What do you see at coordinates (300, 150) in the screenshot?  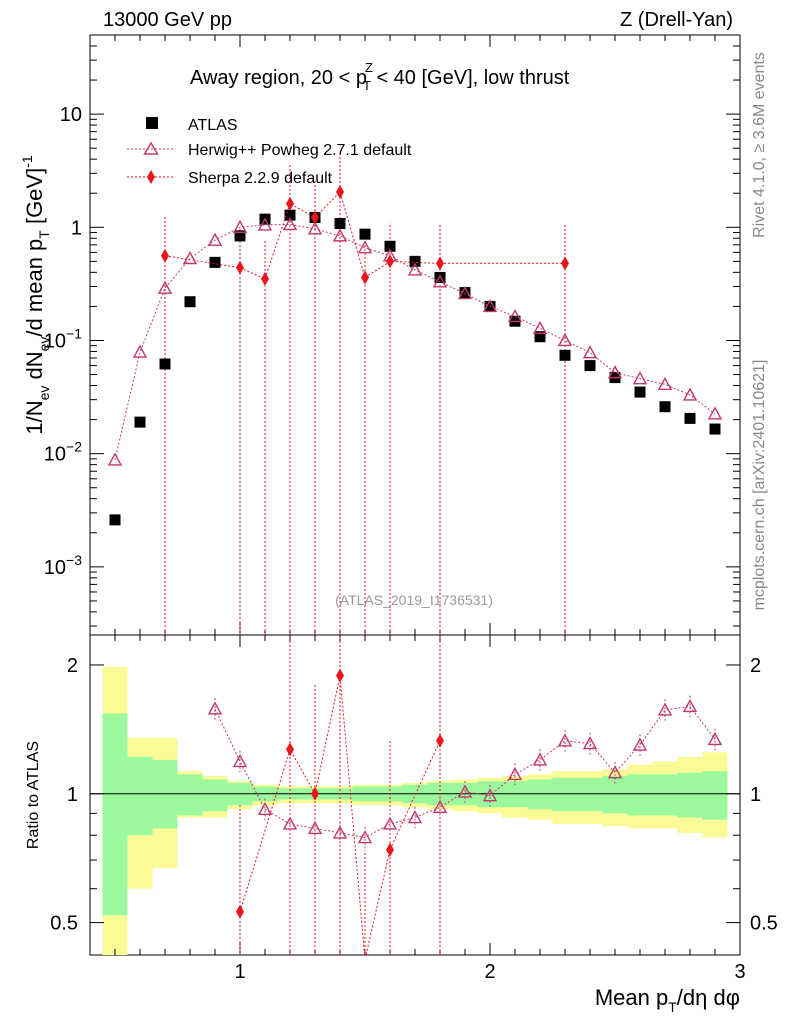 I see `legend-herwig-label: Herwig++ Powheg 2.7.1 default` at bounding box center [300, 150].